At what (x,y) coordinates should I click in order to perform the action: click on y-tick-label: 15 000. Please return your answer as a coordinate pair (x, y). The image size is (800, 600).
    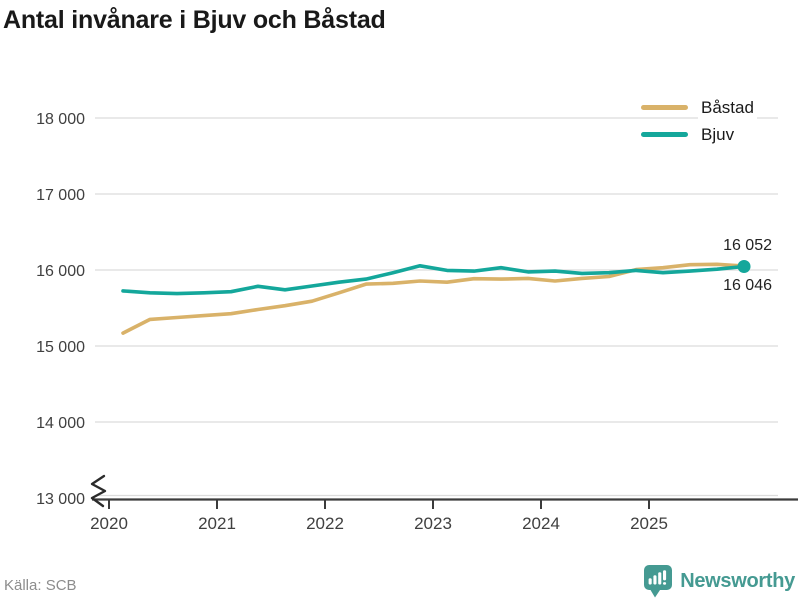
    Looking at the image, I should click on (60, 347).